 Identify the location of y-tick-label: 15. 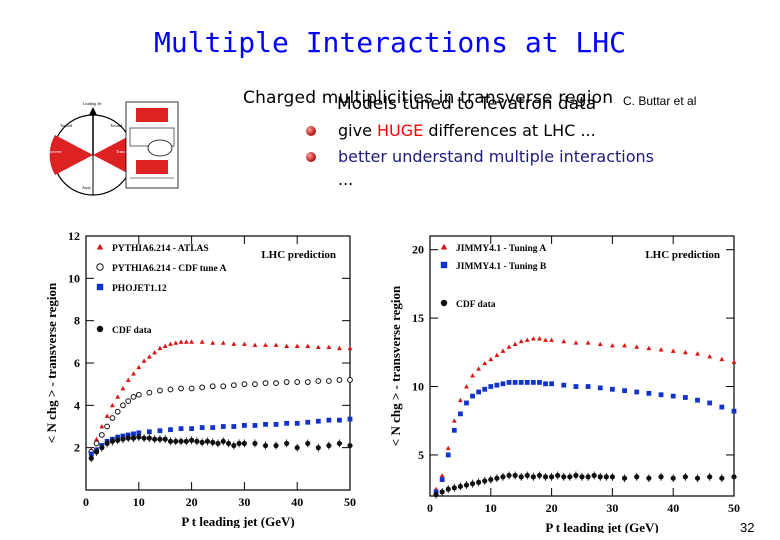
(418, 318).